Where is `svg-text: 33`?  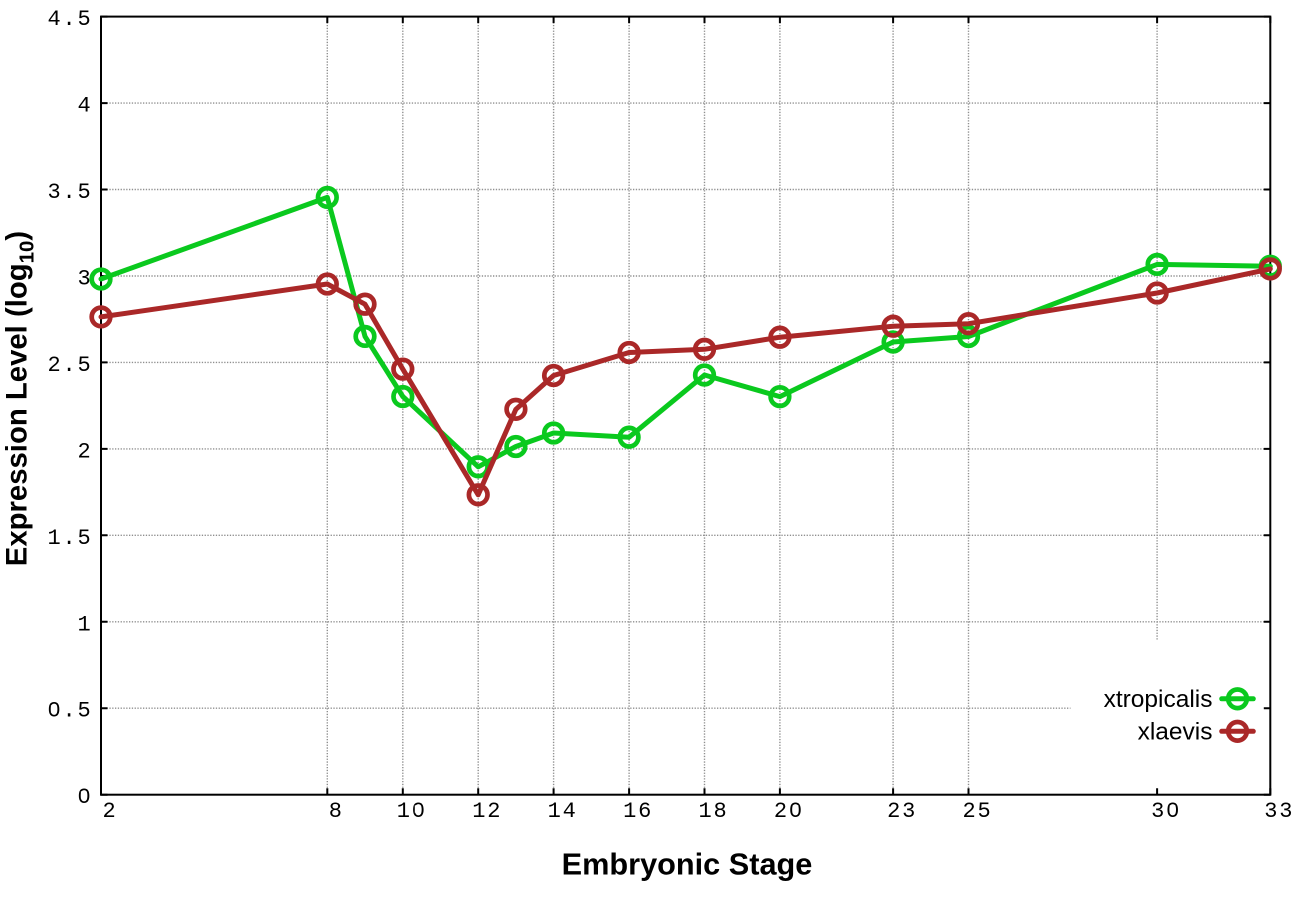 svg-text: 33 is located at coordinates (1279, 811).